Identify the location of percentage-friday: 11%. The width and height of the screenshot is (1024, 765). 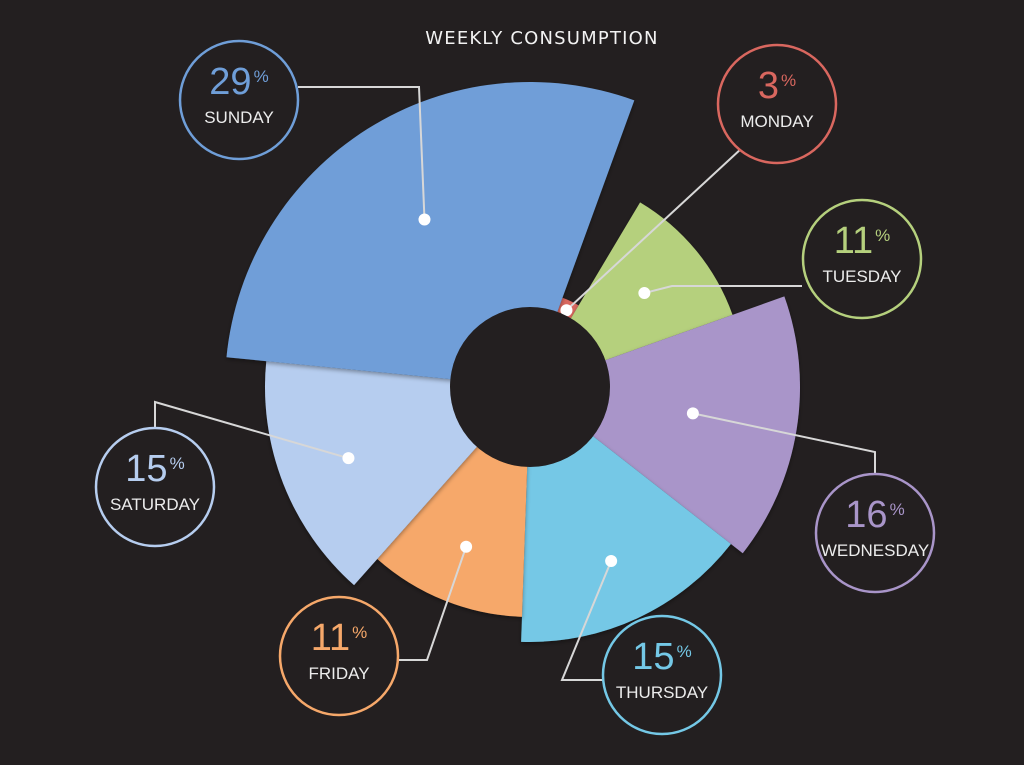
(339, 638).